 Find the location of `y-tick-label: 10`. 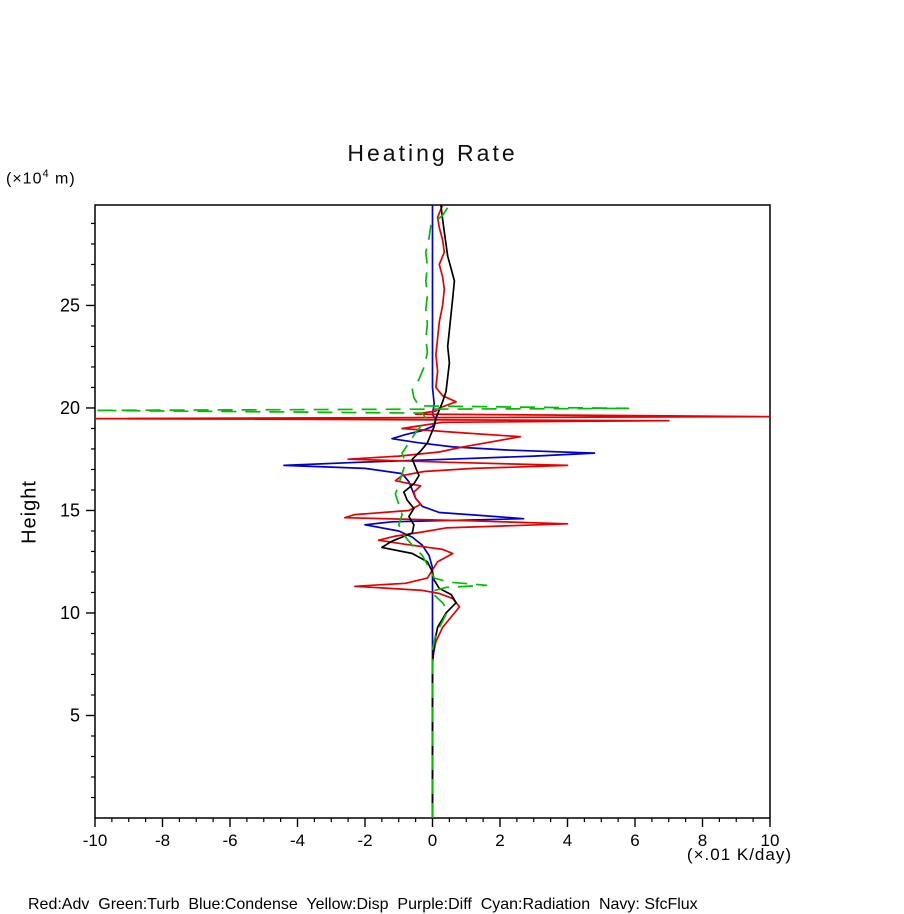

y-tick-label: 10 is located at coordinates (70, 613).